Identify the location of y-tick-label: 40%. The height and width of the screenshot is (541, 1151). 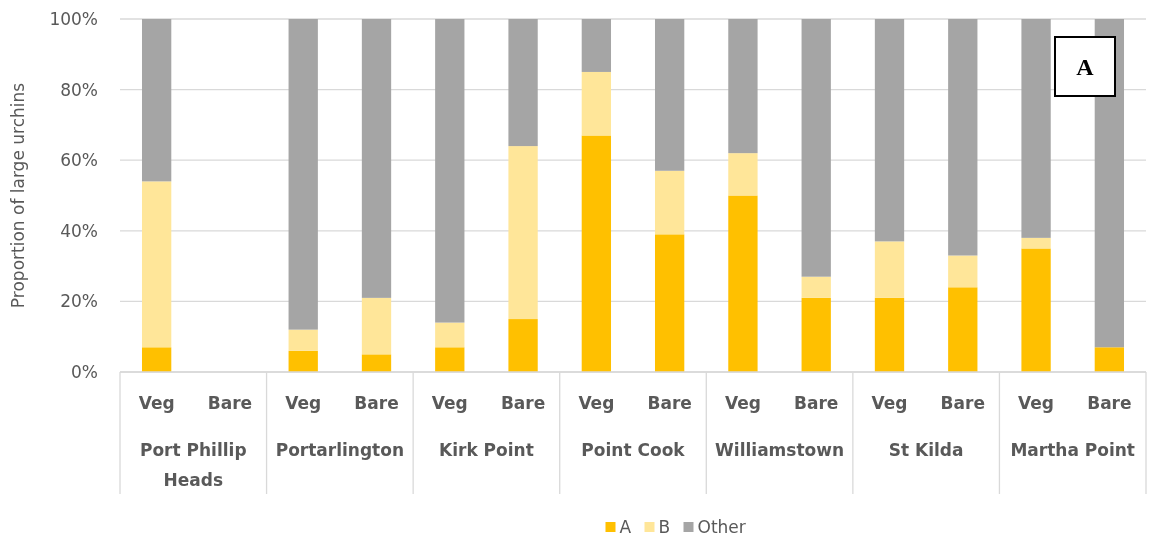
(79, 230).